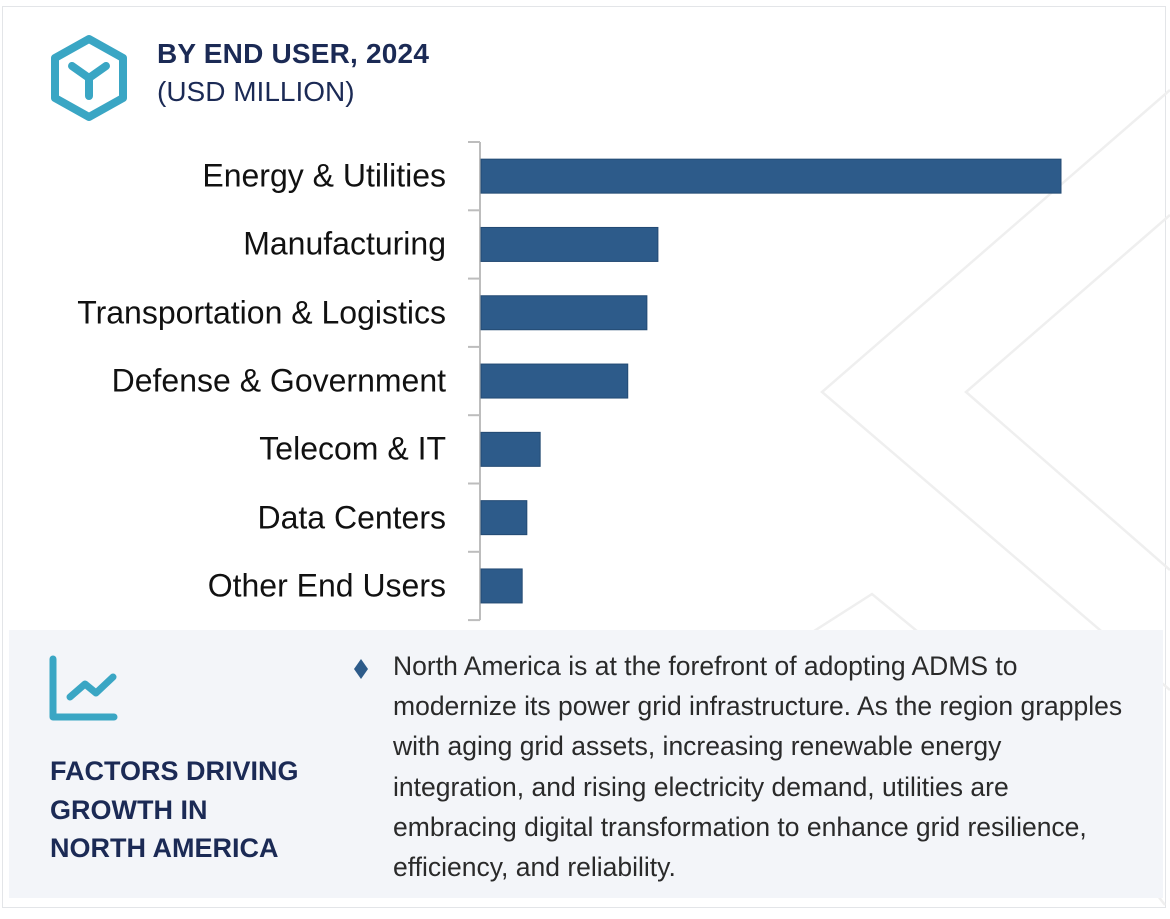 This screenshot has height=919, width=1170. Describe the element at coordinates (164, 848) in the screenshot. I see `factors-title-line: NORTH AMERICA` at that location.